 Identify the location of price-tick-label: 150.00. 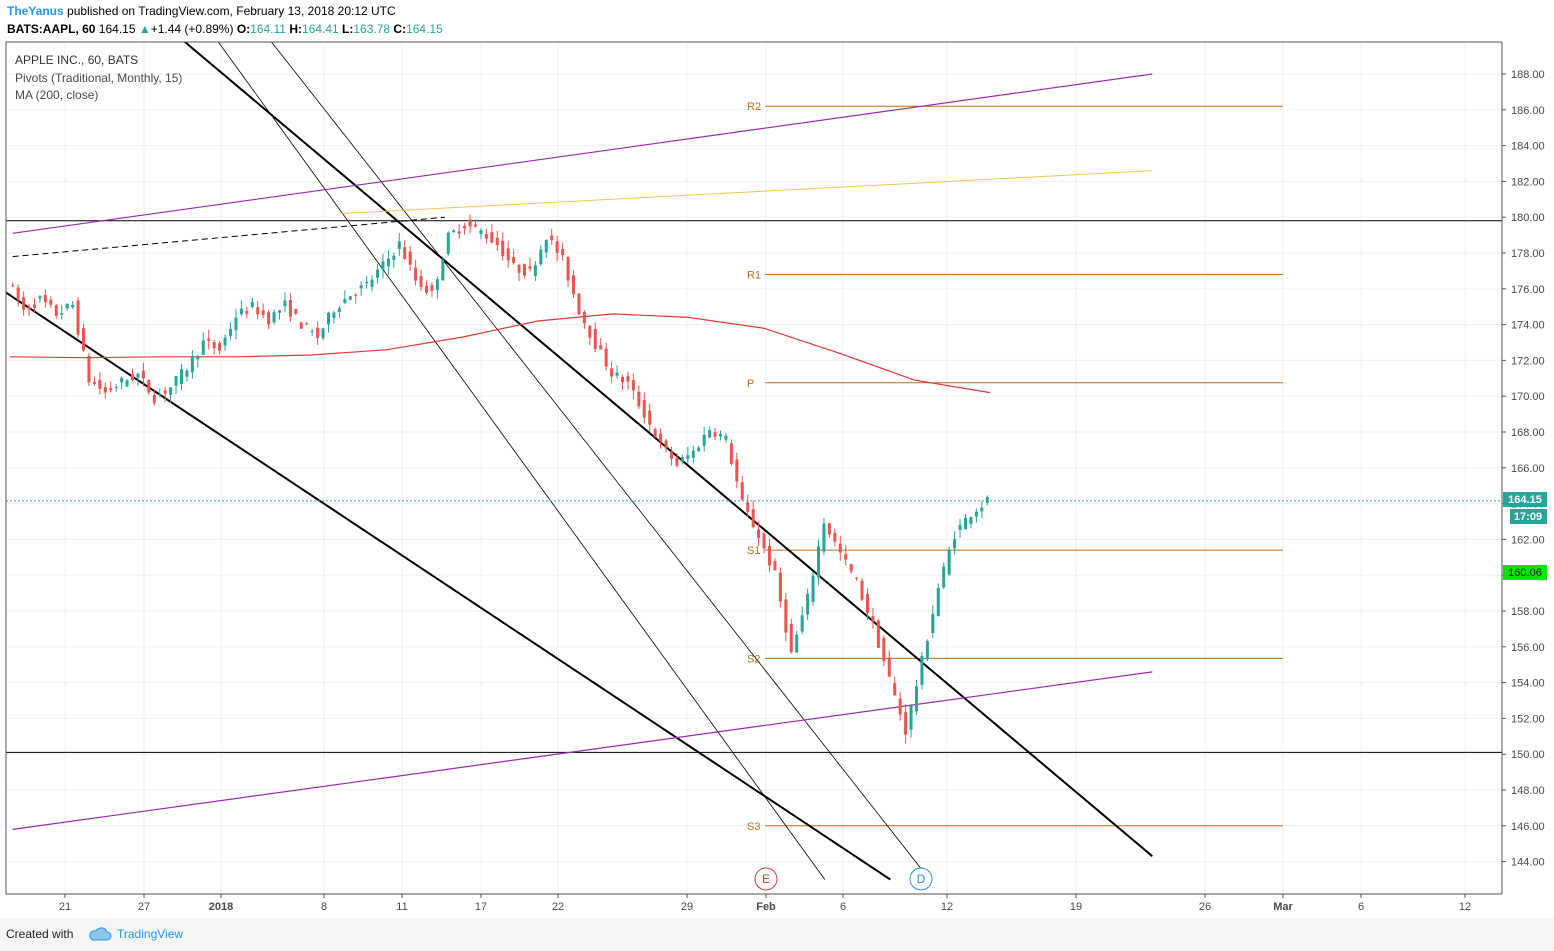
(1528, 755).